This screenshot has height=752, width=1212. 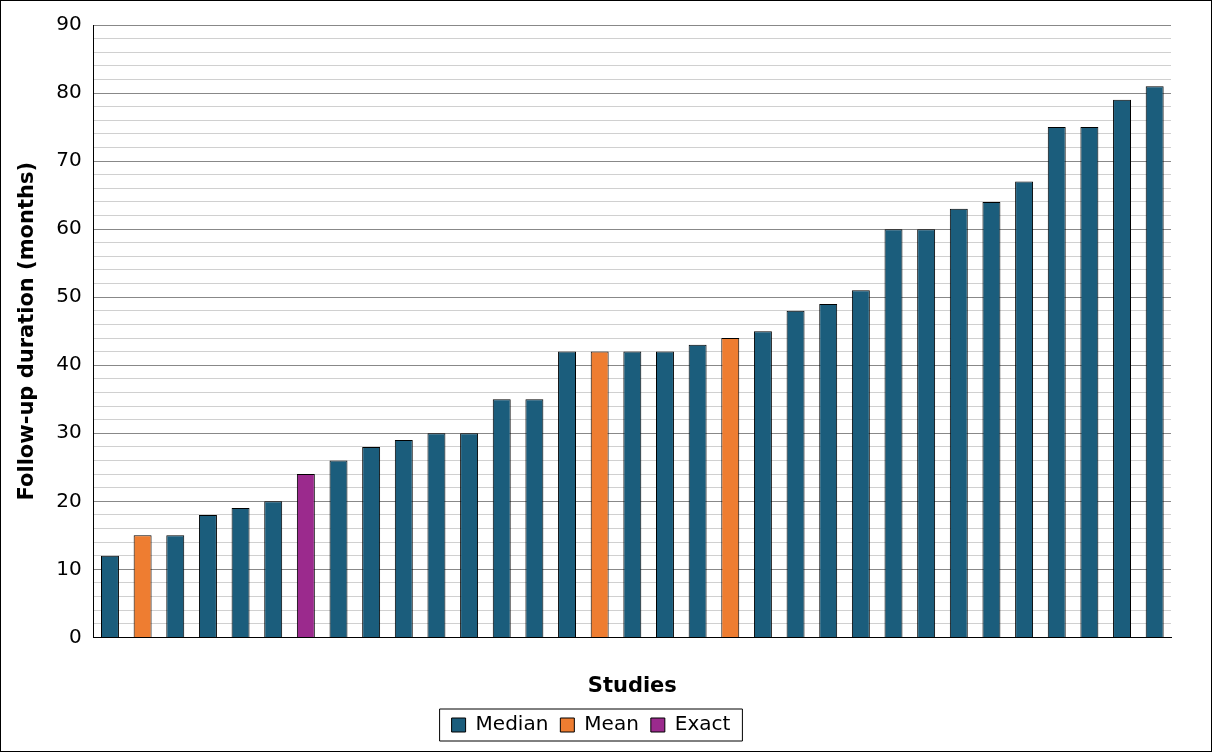 I want to click on y-tick-label: 20, so click(x=69, y=499).